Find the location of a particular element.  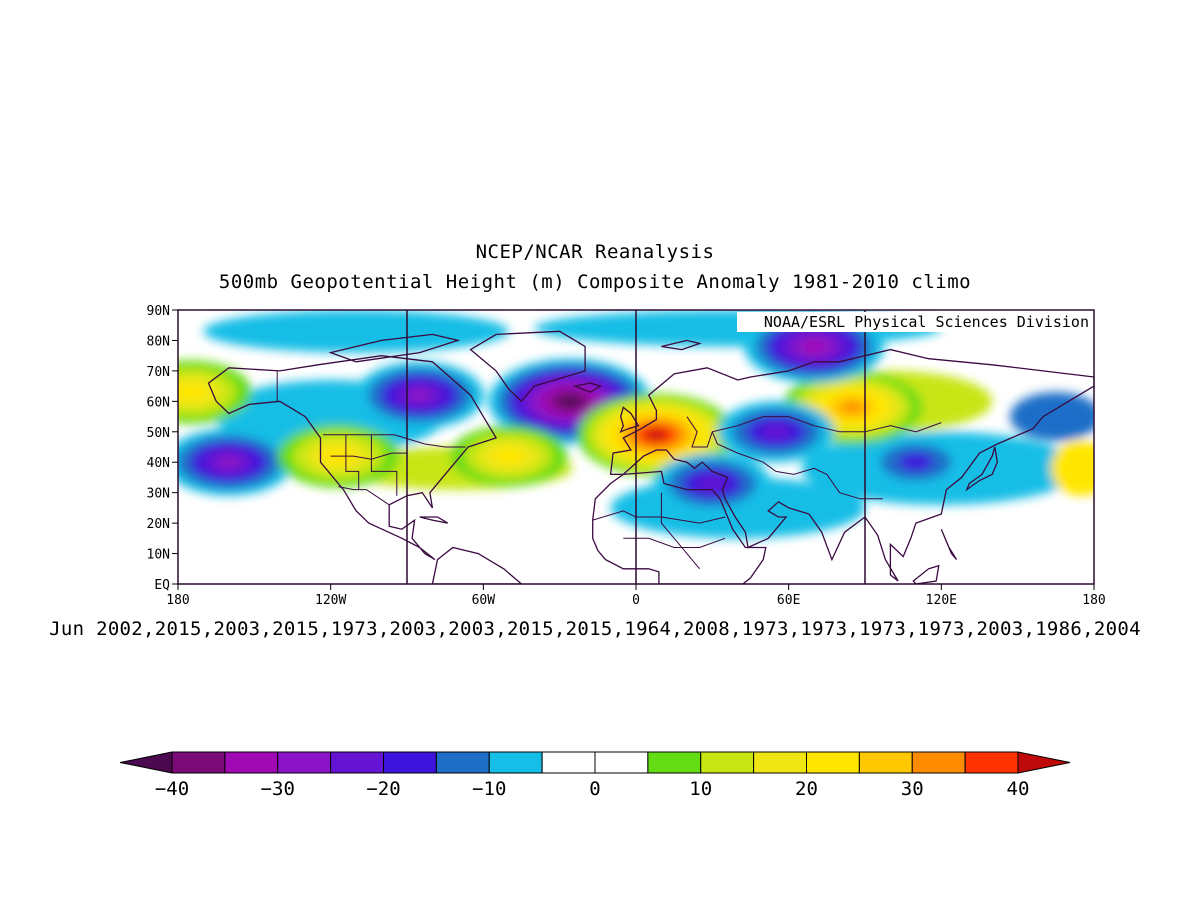

map-grid is located at coordinates (636, 447).